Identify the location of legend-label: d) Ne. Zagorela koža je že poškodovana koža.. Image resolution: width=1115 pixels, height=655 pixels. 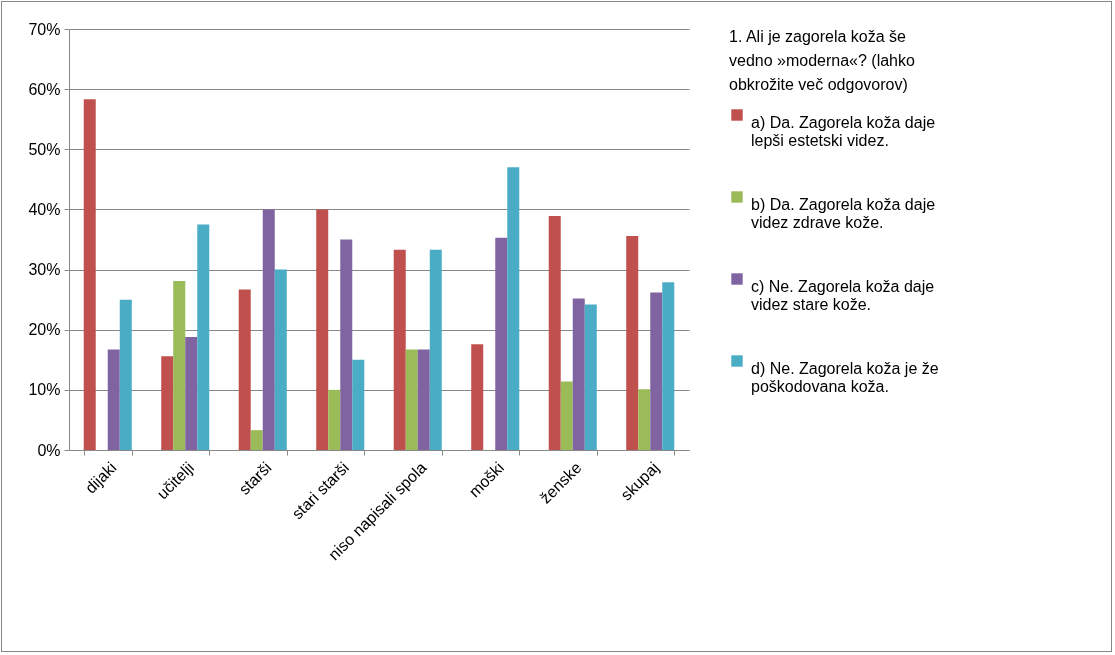
(845, 377).